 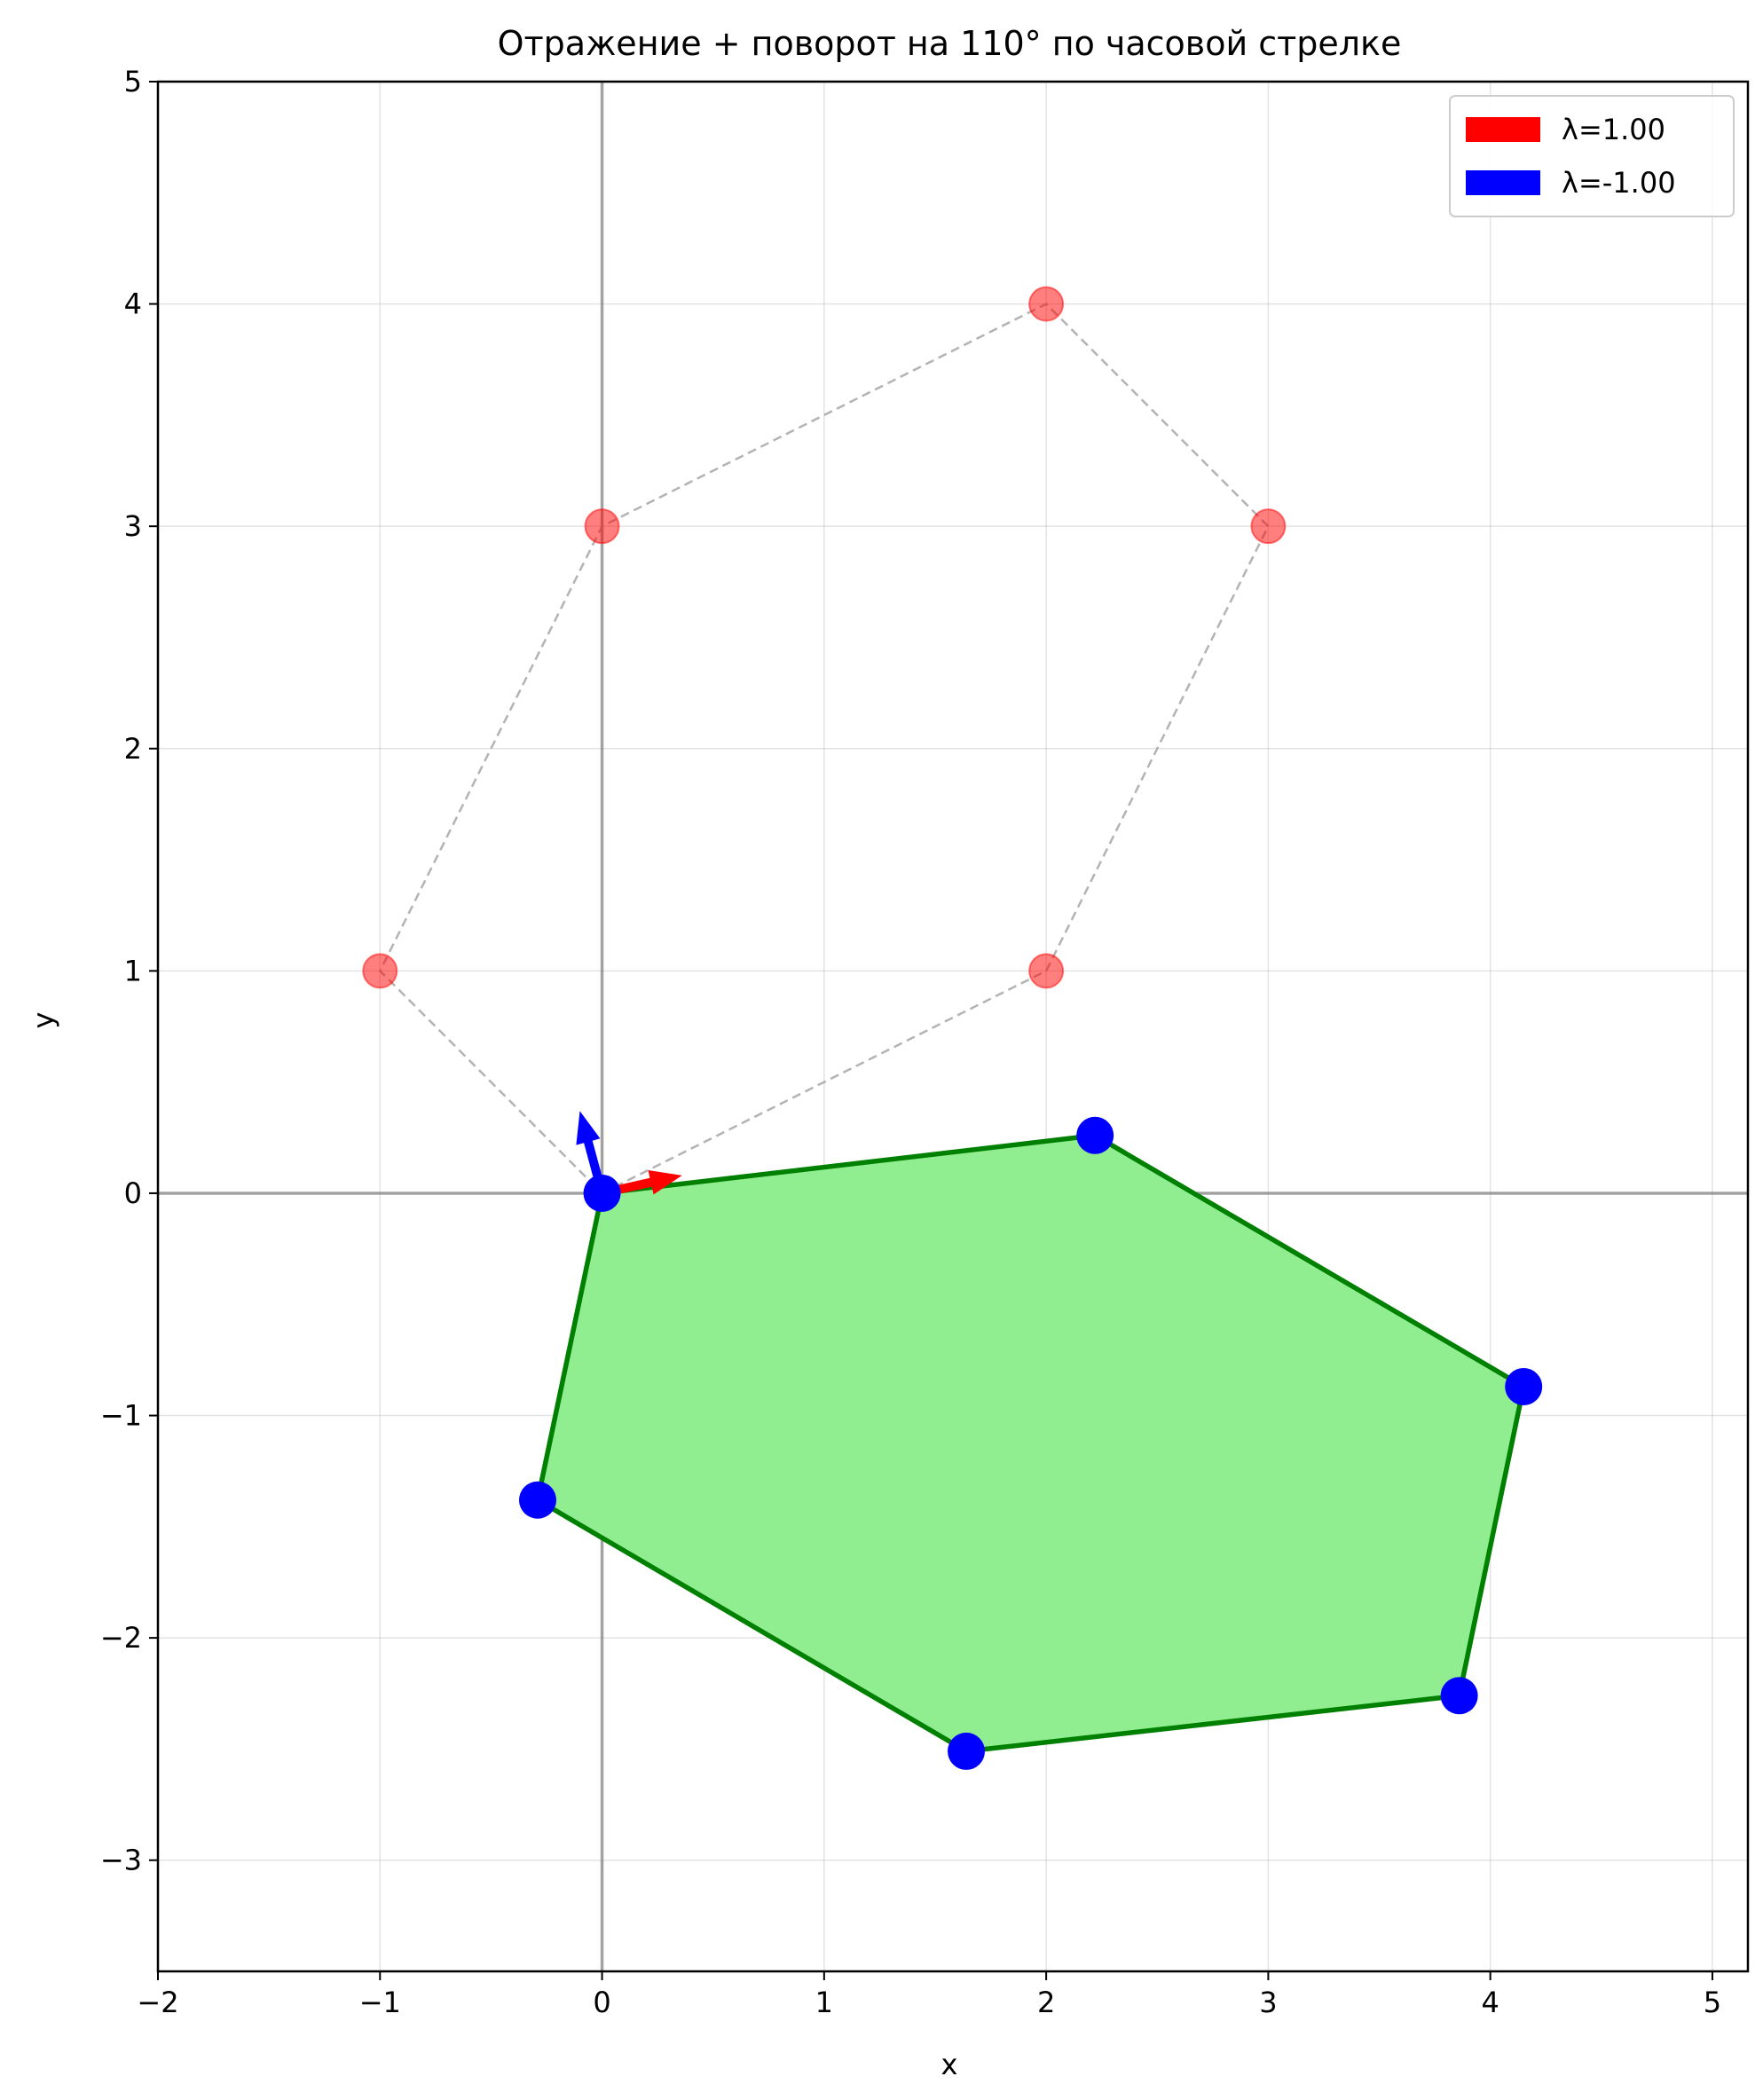 What do you see at coordinates (1268, 2003) in the screenshot?
I see `x-tick-label: 3` at bounding box center [1268, 2003].